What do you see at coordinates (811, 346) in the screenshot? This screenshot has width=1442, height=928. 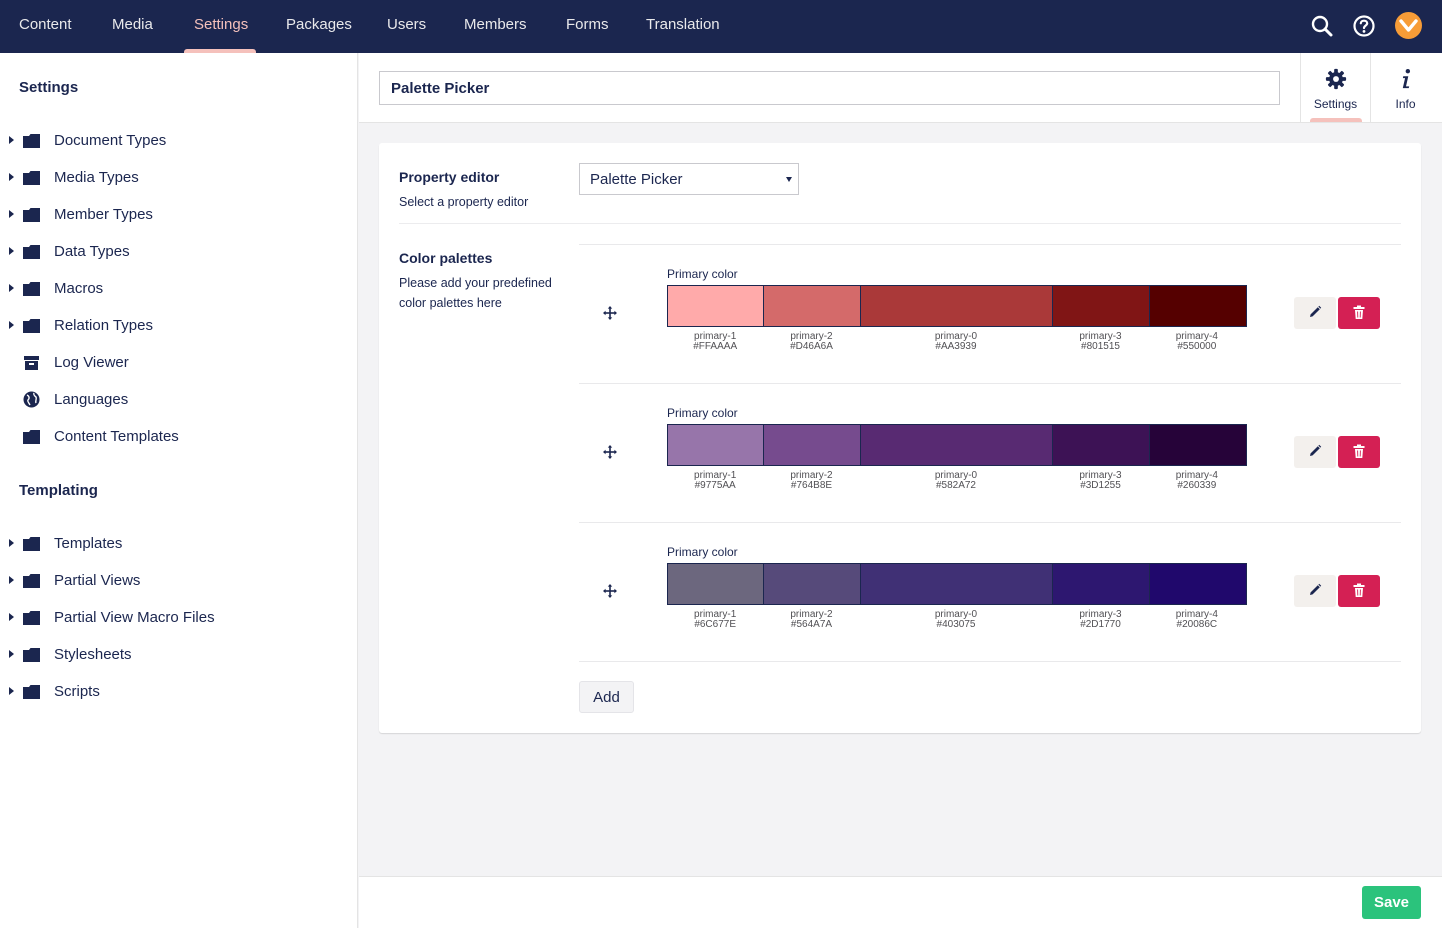 I see `swatch-hex: #D46A6A` at bounding box center [811, 346].